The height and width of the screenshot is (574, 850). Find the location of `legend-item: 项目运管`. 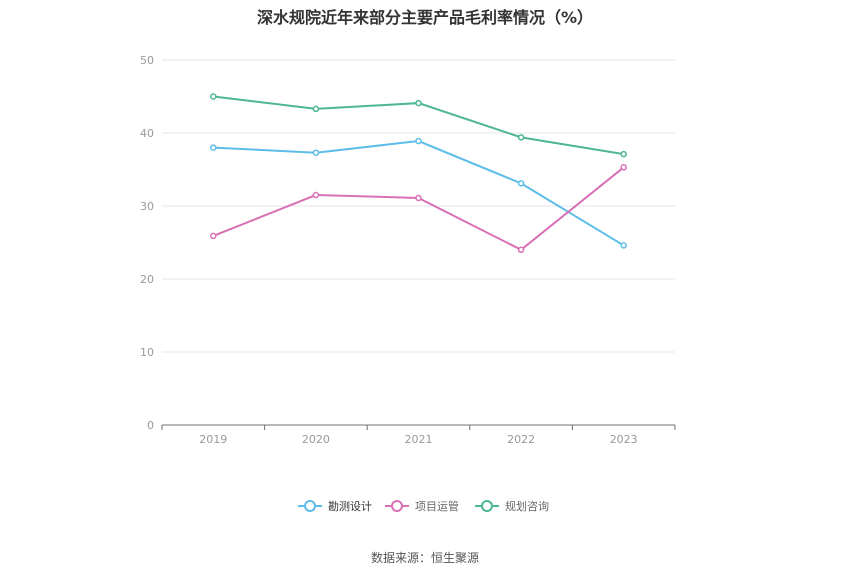

legend-item: 项目运管 is located at coordinates (422, 506).